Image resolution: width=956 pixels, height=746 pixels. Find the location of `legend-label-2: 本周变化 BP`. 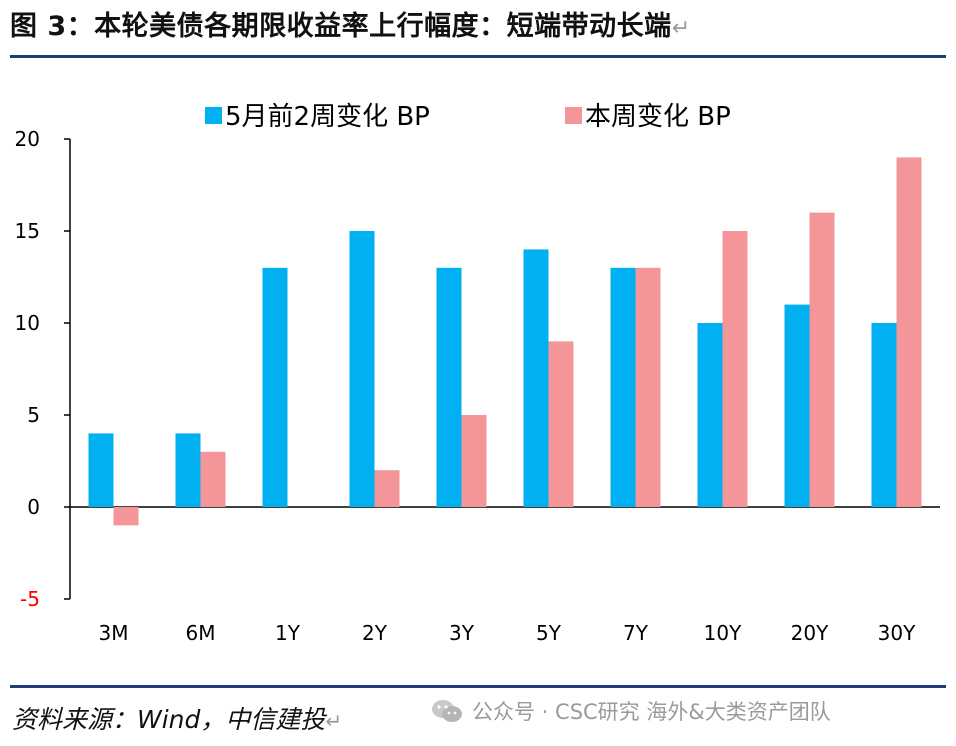

legend-label-2: 本周变化 BP is located at coordinates (658, 117).